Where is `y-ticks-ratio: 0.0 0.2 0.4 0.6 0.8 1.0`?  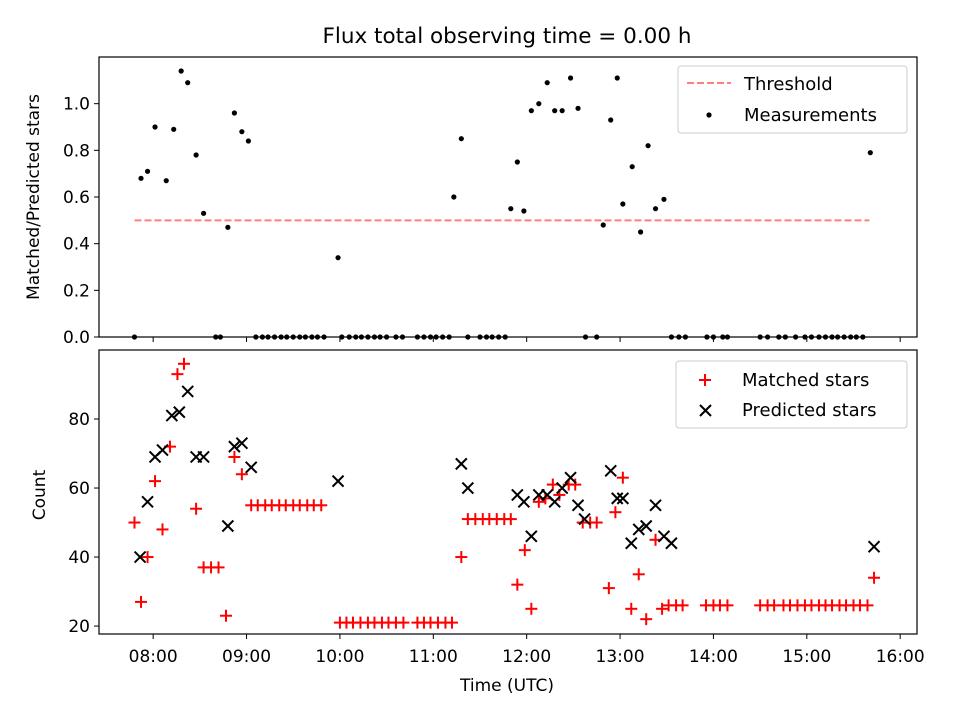
y-ticks-ratio: 0.0 0.2 0.4 0.6 0.8 1.0 is located at coordinates (81, 221).